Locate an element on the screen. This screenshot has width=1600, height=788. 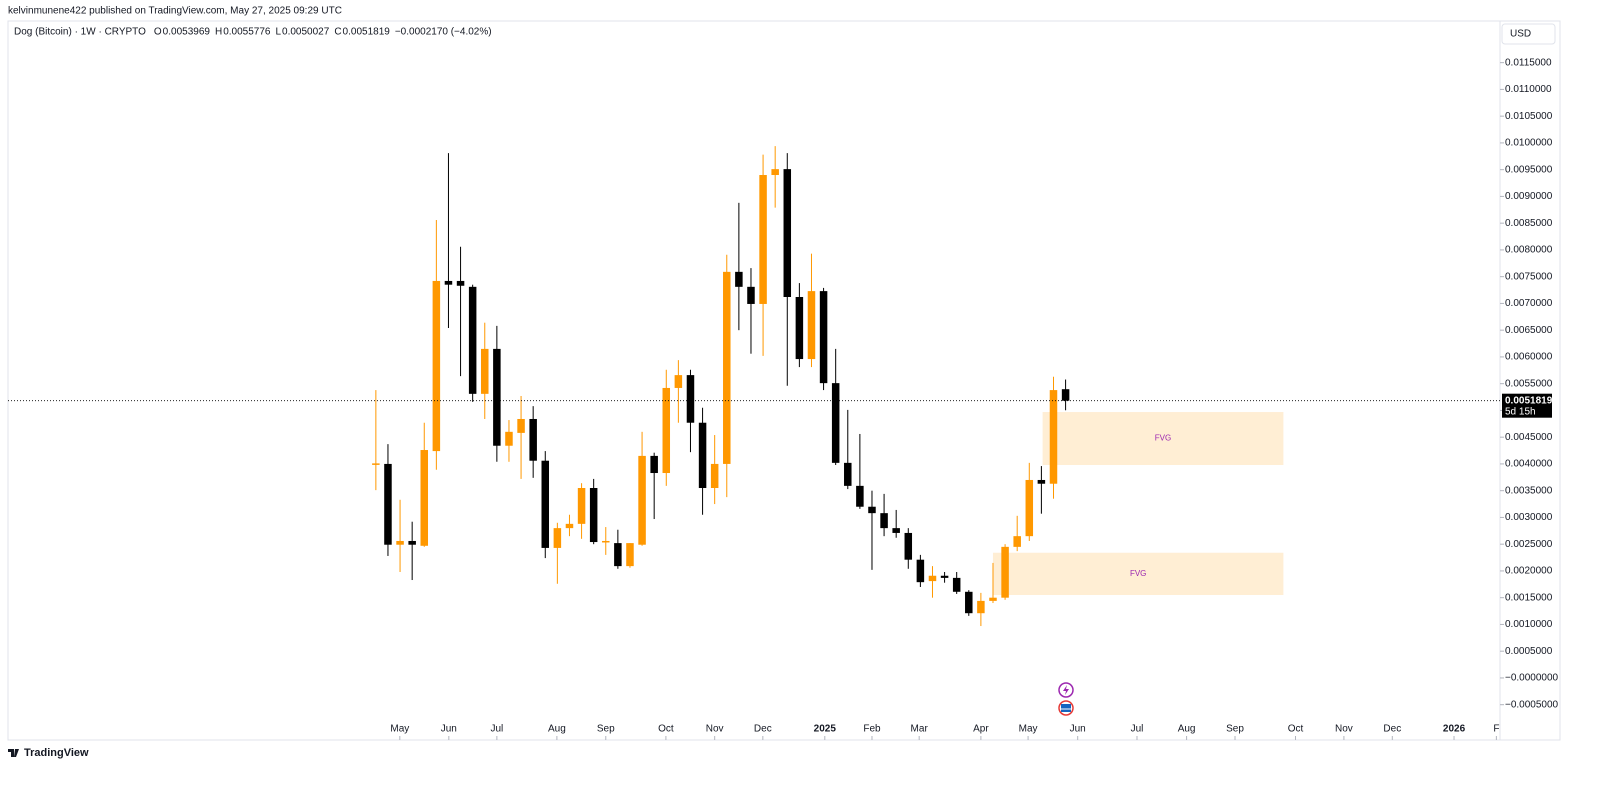
y-tick-label: 0.0105000 is located at coordinates (1529, 116).